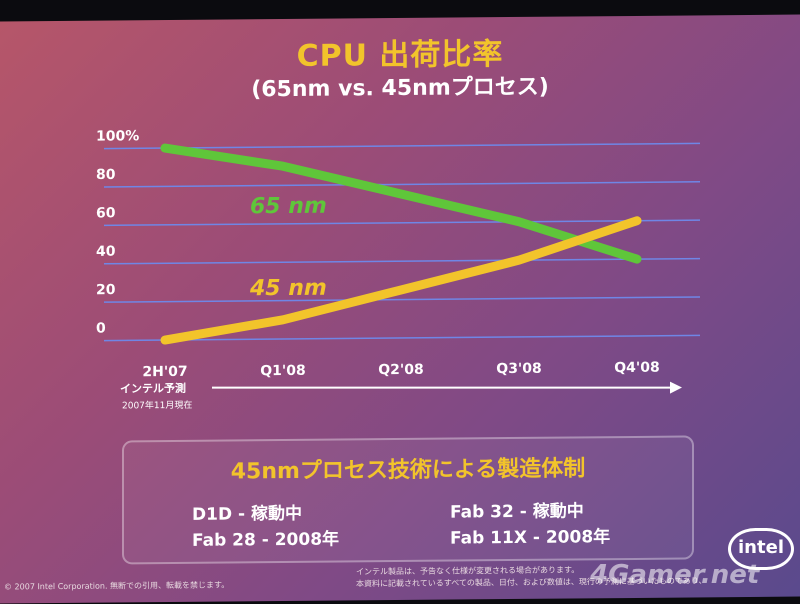  I want to click on x-tick-label: Q1'08, so click(282, 371).